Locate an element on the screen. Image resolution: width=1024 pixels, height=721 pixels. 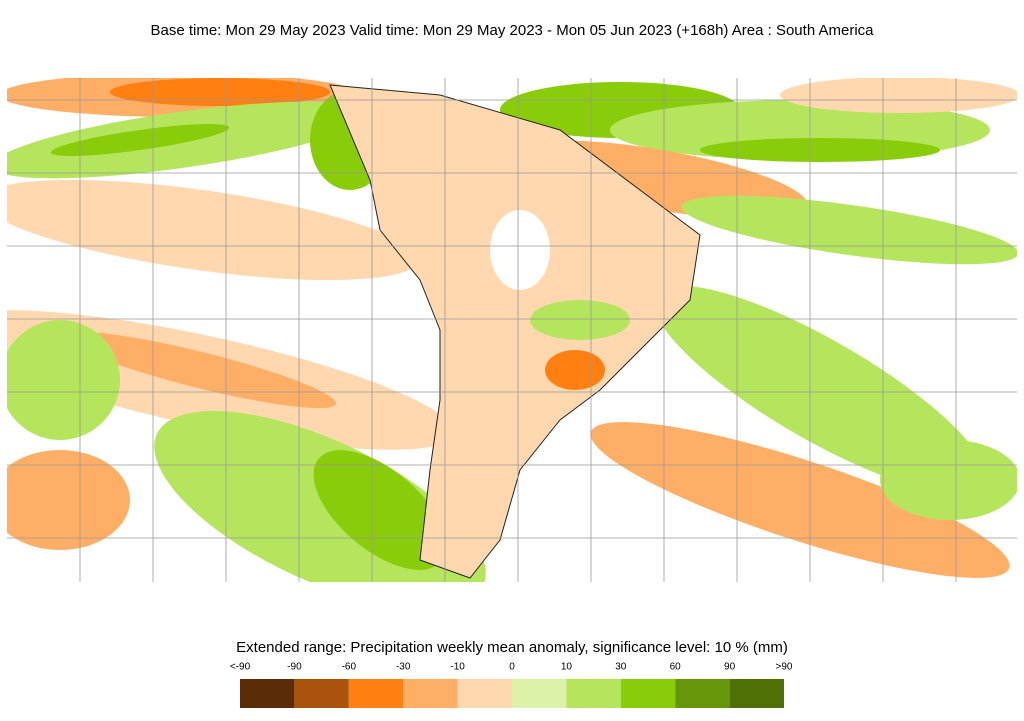
colorbar-label: -90 is located at coordinates (294, 667).